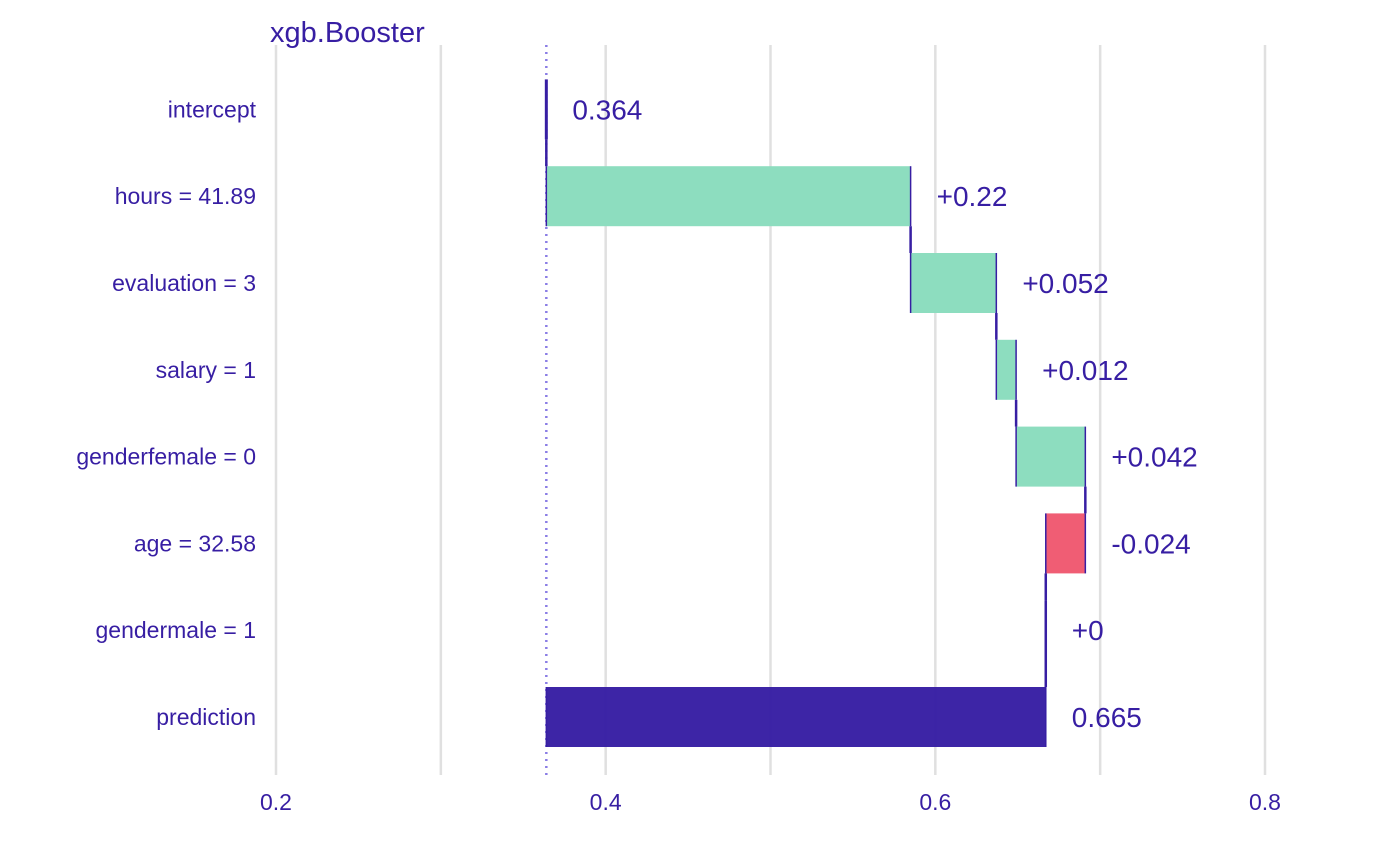  Describe the element at coordinates (935, 802) in the screenshot. I see `x-tick-label: 0.6` at that location.